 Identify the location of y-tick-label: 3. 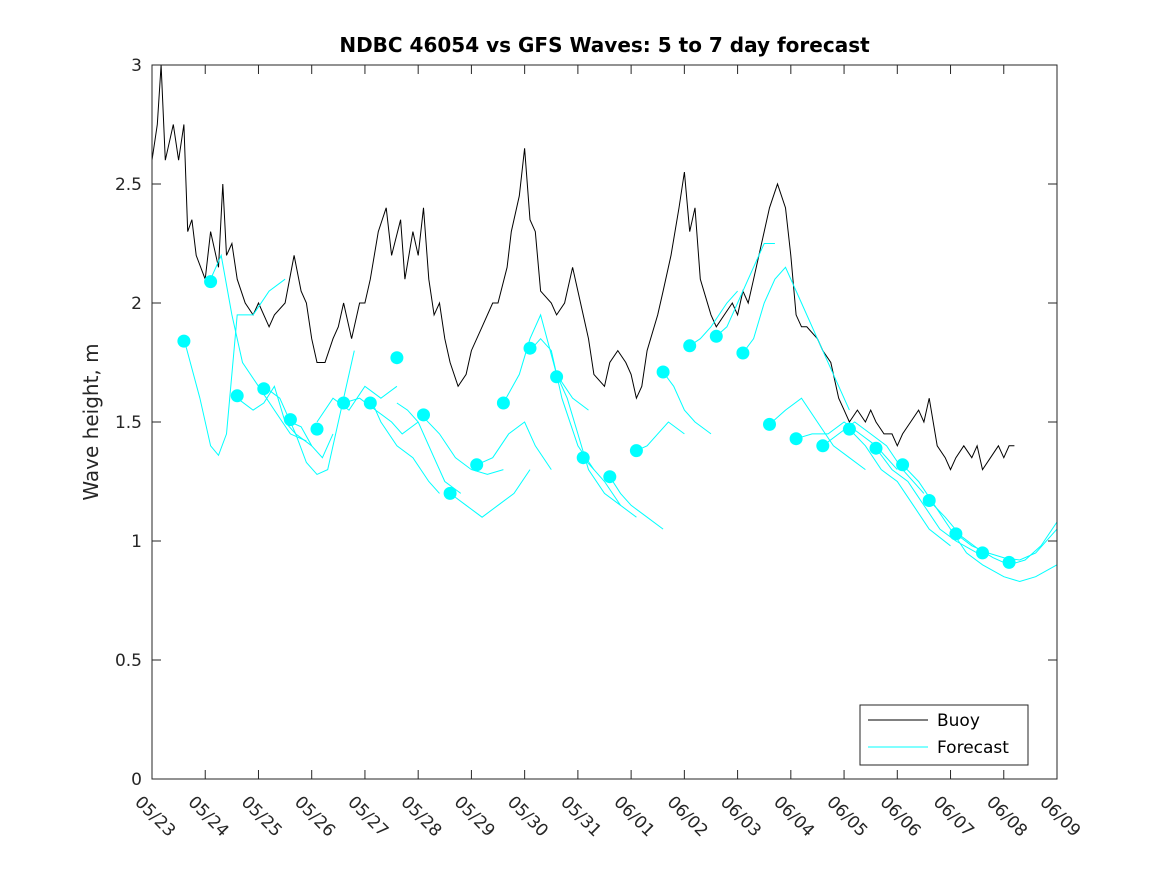
(136, 66).